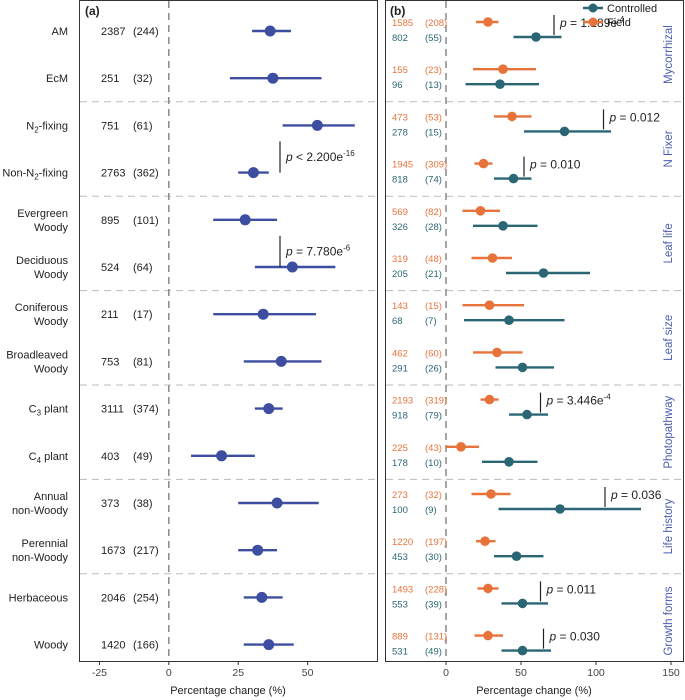  Describe the element at coordinates (113, 598) in the screenshot. I see `row-n: 2046` at that location.